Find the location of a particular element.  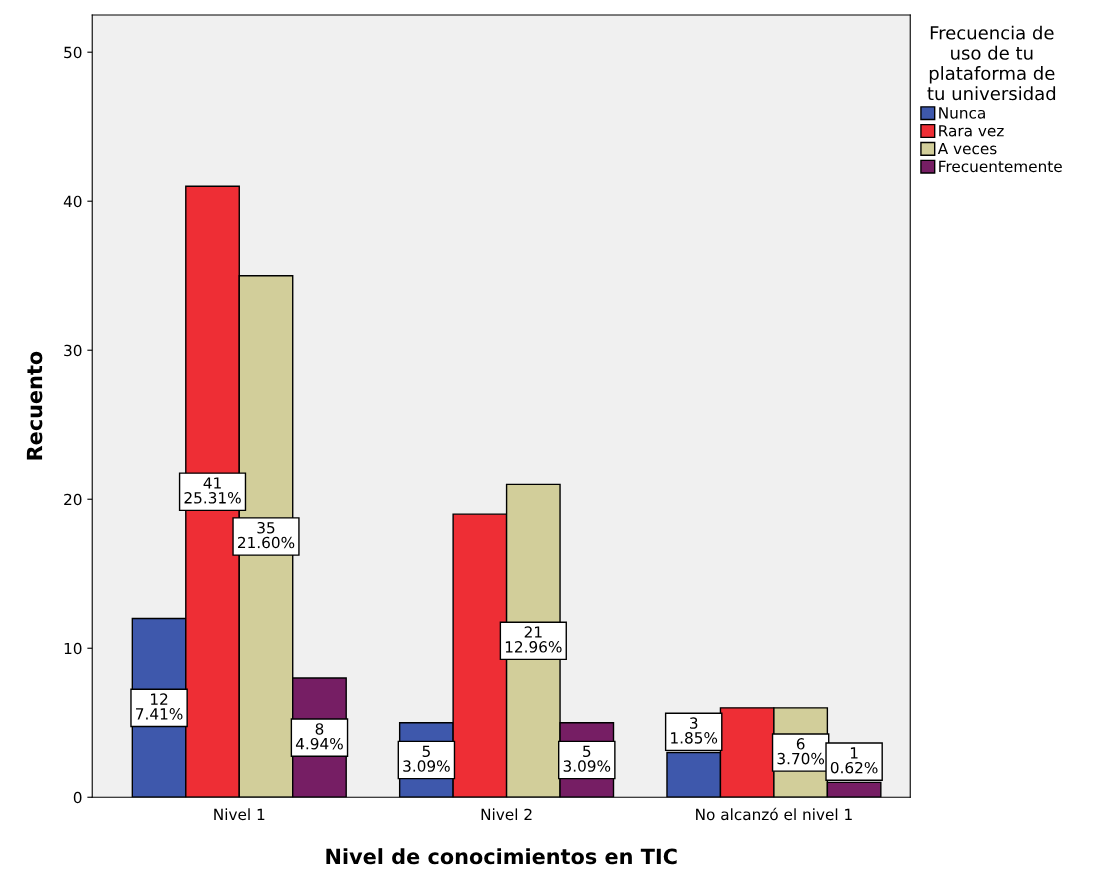

y-tick-label: 10 is located at coordinates (73, 648).